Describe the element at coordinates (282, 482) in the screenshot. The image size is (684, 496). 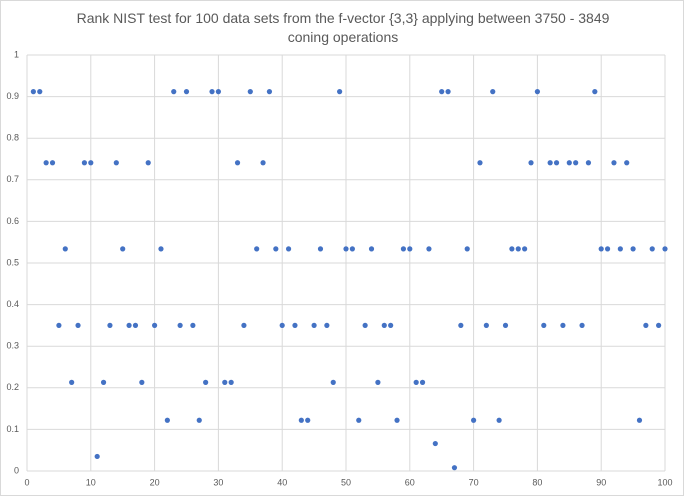
I see `x-tick-label: 40` at that location.